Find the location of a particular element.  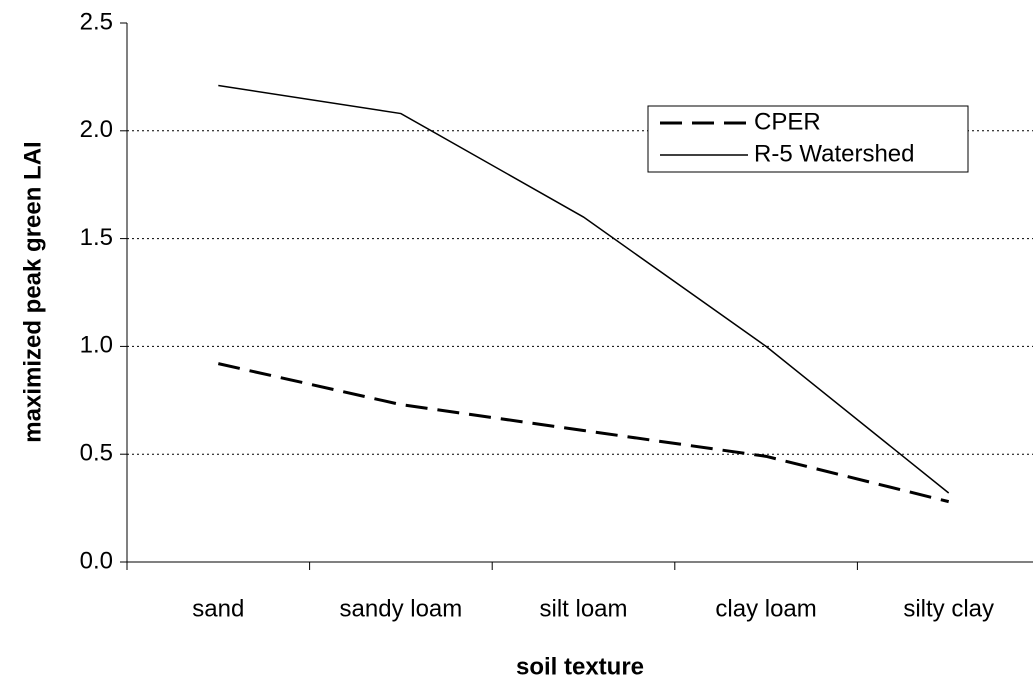

x-tick-label: sandy loam is located at coordinates (401, 608).